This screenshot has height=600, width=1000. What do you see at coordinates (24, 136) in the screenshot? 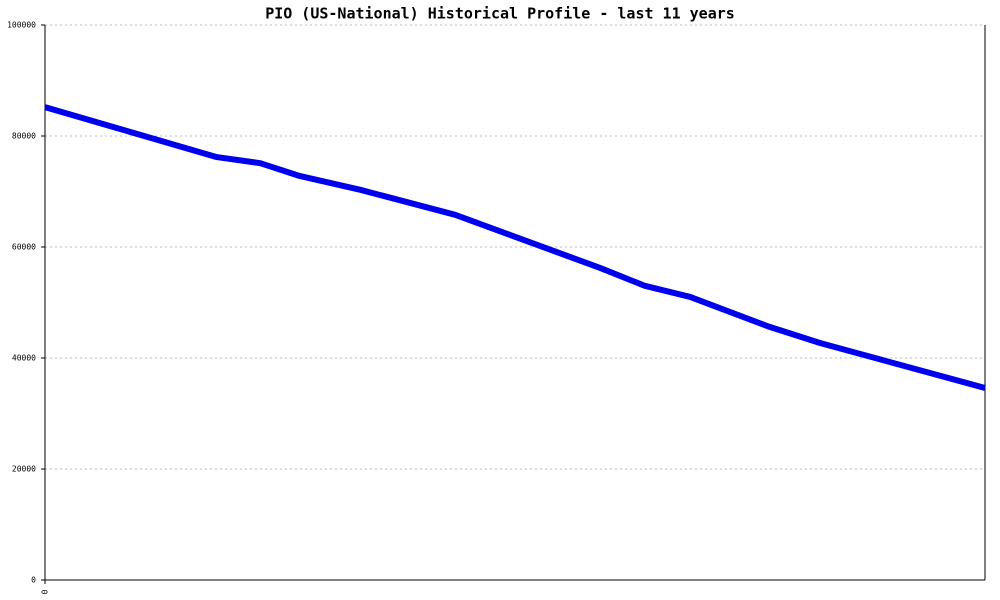
I see `y-tick-label: 80000` at bounding box center [24, 136].